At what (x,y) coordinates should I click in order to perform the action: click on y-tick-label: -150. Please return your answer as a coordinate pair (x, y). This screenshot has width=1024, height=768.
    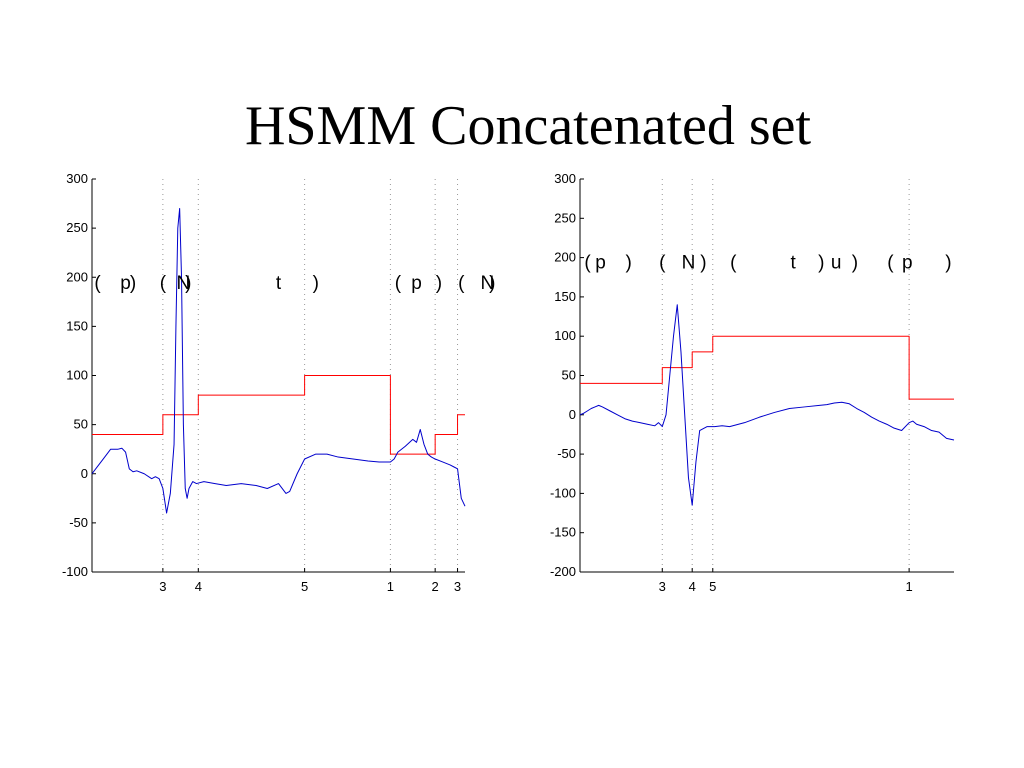
    Looking at the image, I should click on (563, 532).